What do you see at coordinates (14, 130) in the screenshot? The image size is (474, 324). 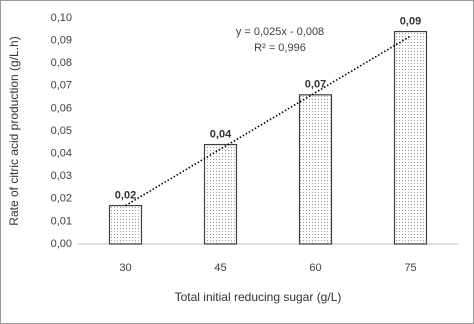 I see `y-axis-title: Rate of citric acid production (g/L.h)` at bounding box center [14, 130].